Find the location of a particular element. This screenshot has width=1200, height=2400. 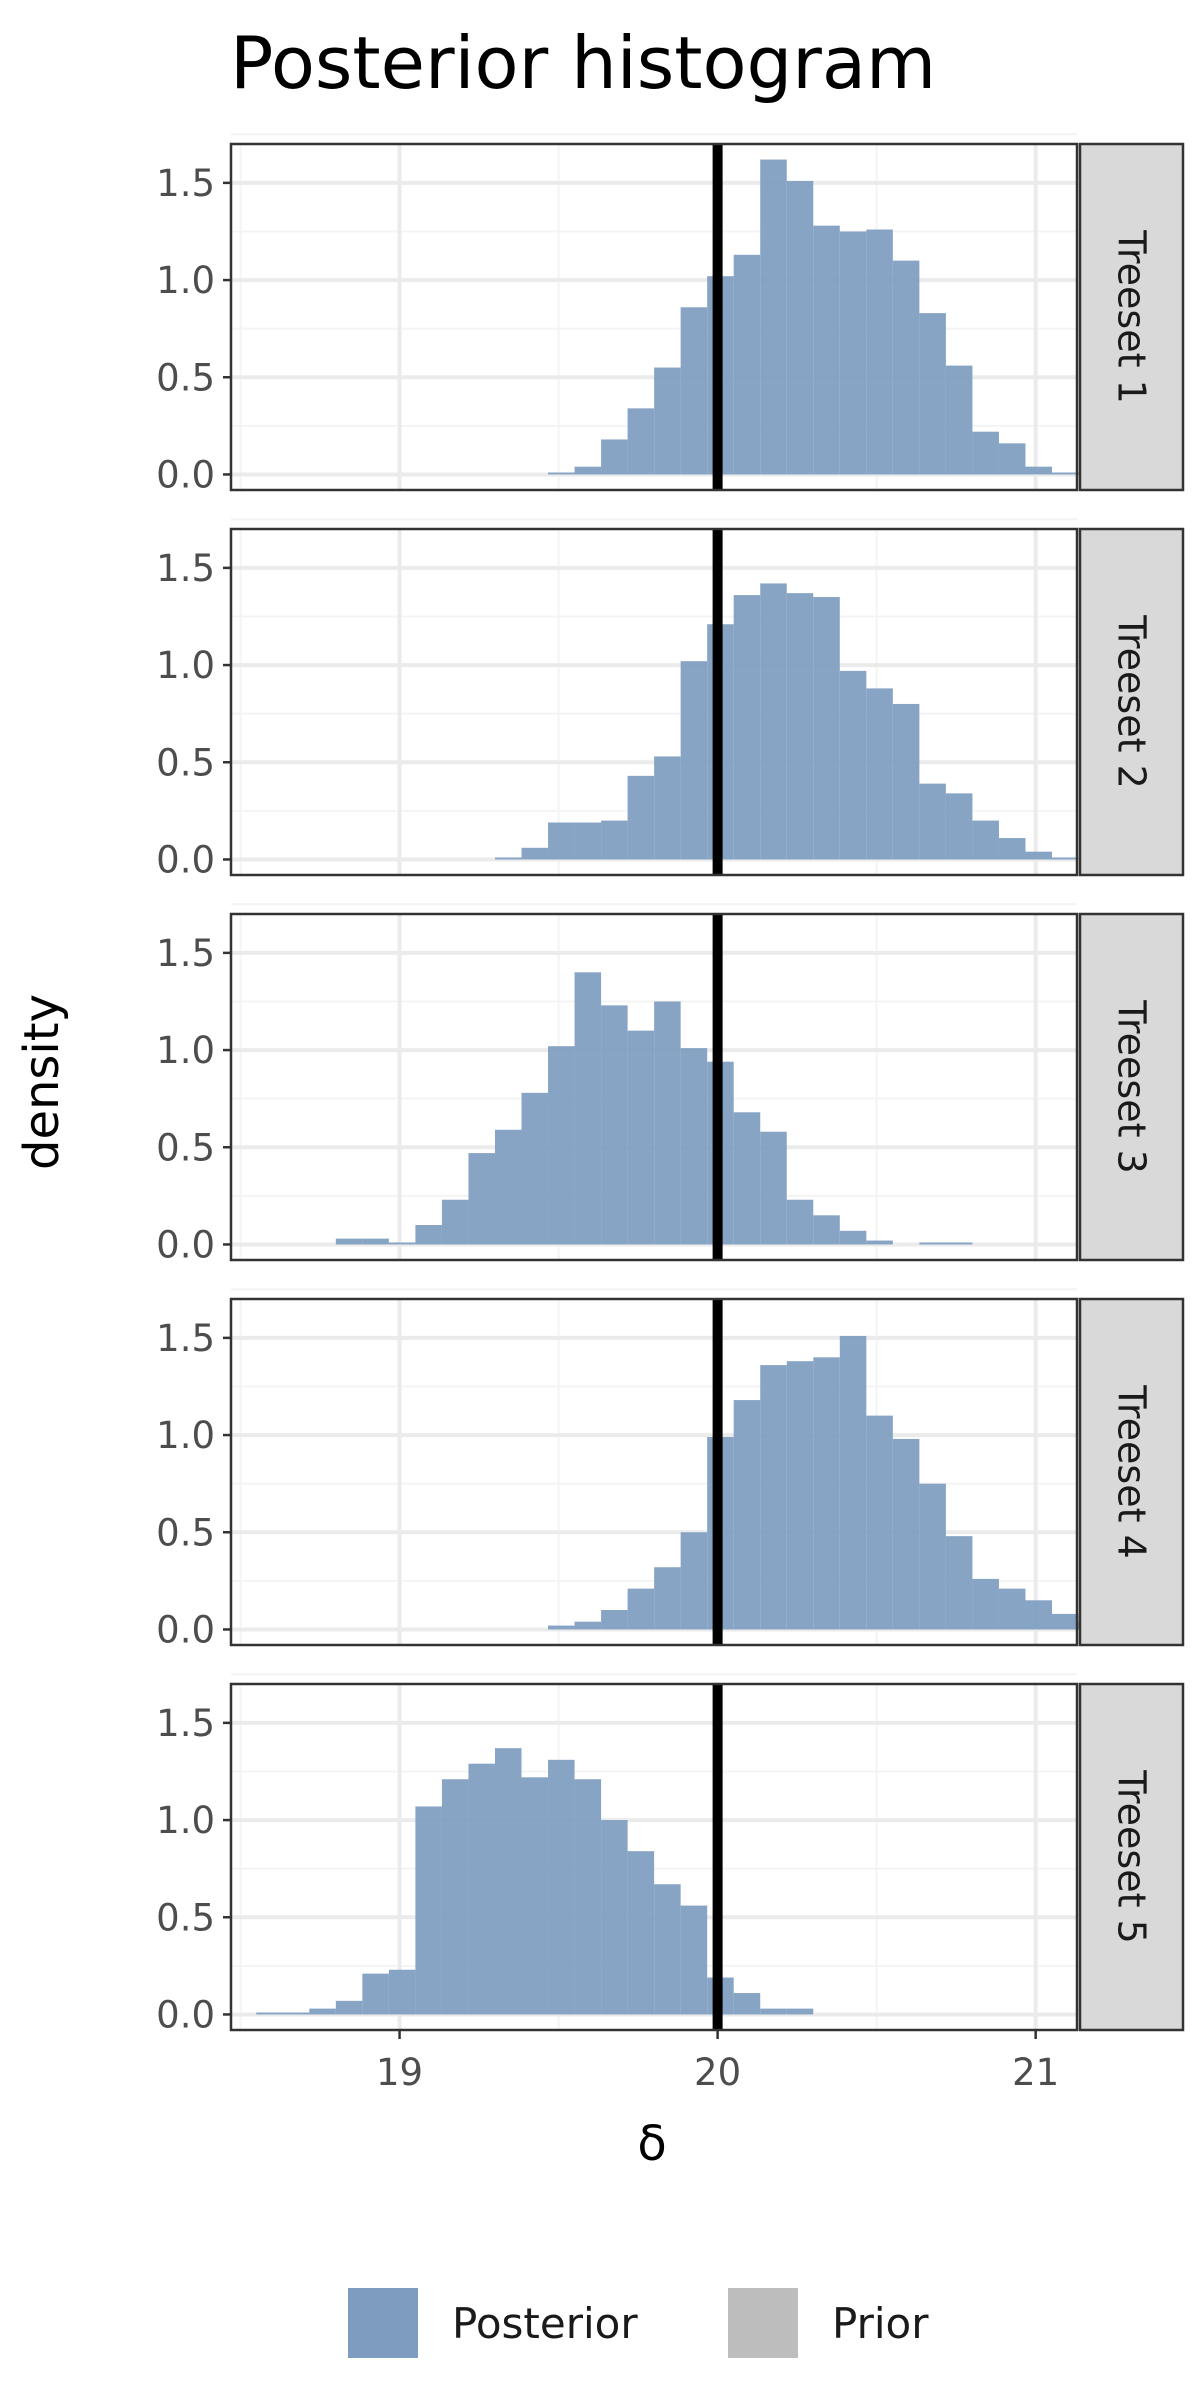

y-axis-title: density is located at coordinates (42, 1082).